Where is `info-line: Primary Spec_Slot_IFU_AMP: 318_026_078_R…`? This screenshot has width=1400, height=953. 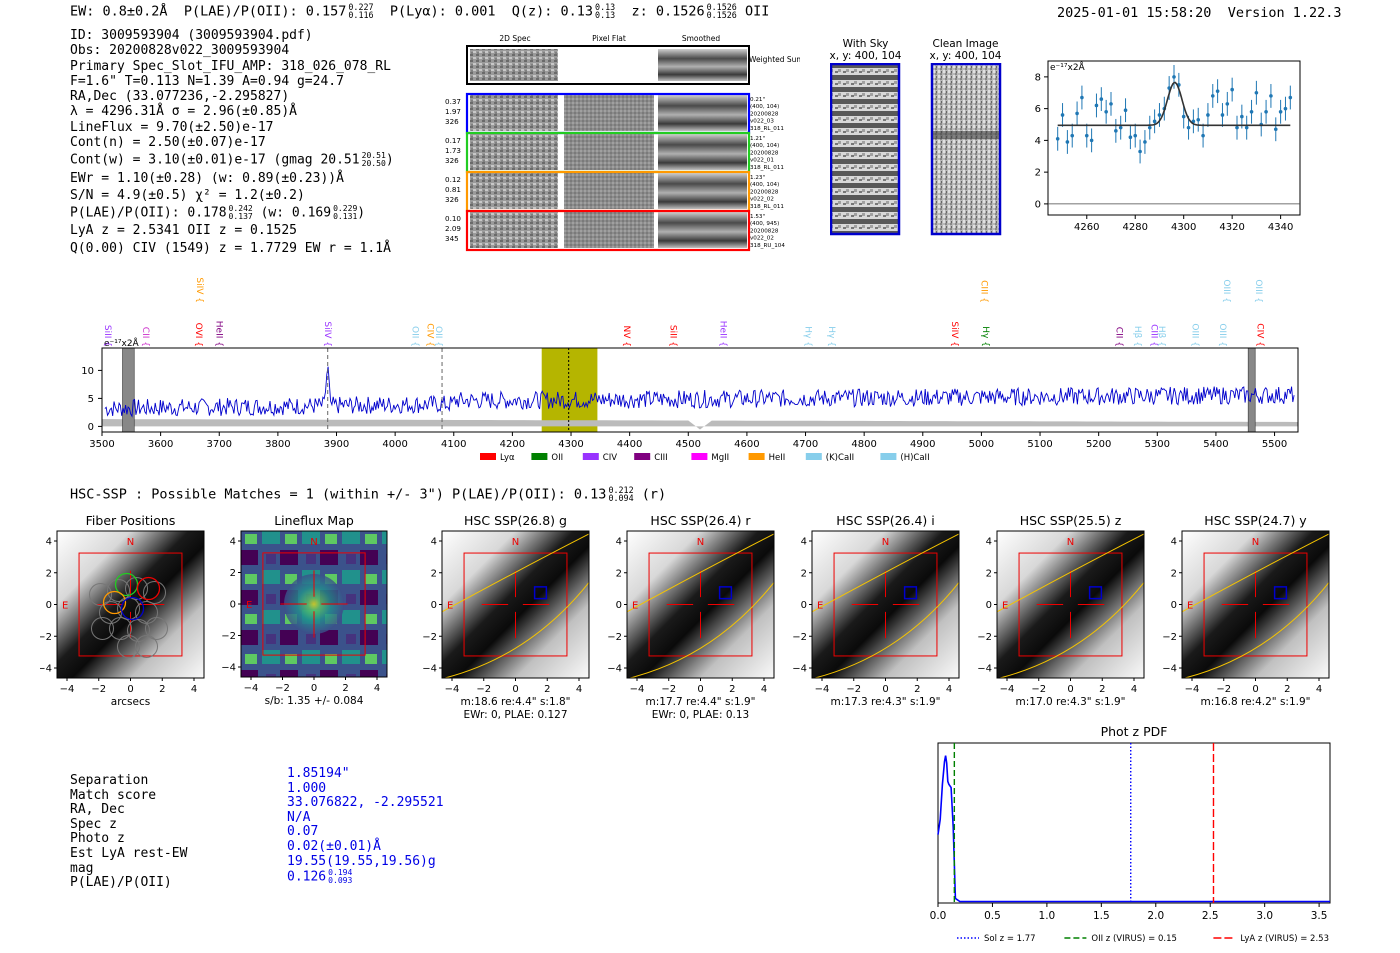 info-line: Primary Spec_Slot_IFU_AMP: 318_026_078_R… is located at coordinates (230, 66).